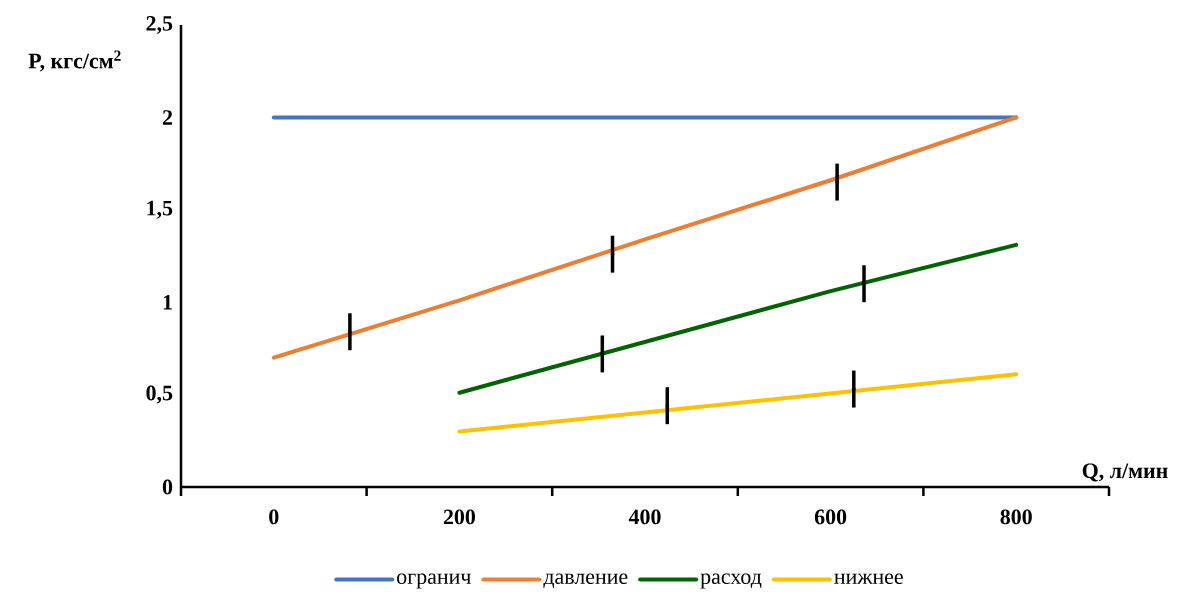  Describe the element at coordinates (274, 517) in the screenshot. I see `x-tick-label: 0` at that location.